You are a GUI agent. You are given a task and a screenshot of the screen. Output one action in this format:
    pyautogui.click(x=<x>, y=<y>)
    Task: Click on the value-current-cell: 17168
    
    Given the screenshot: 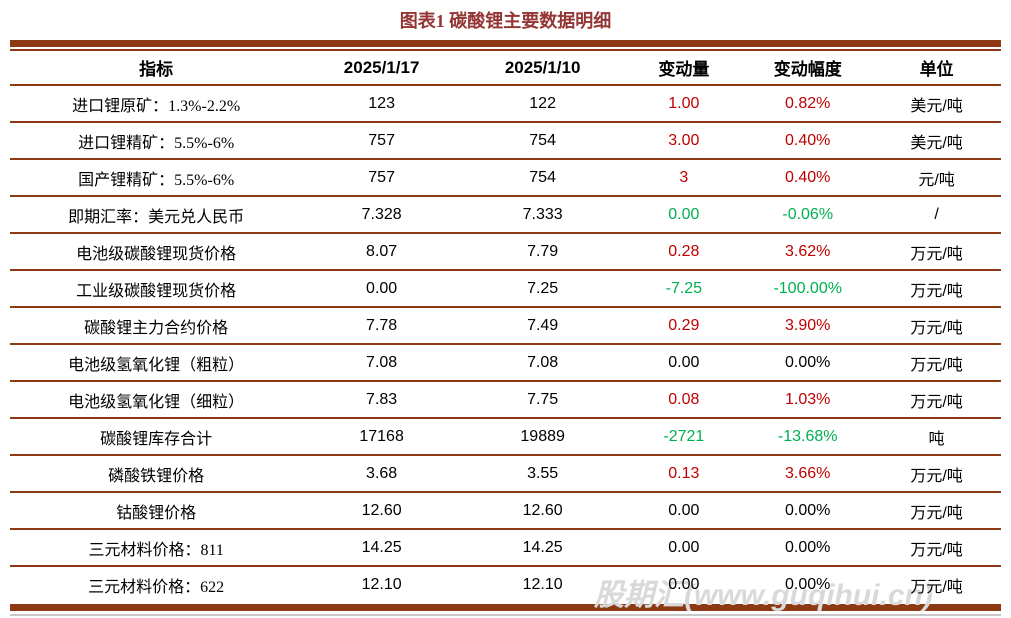 What is the action you would take?
    pyautogui.click(x=381, y=437)
    